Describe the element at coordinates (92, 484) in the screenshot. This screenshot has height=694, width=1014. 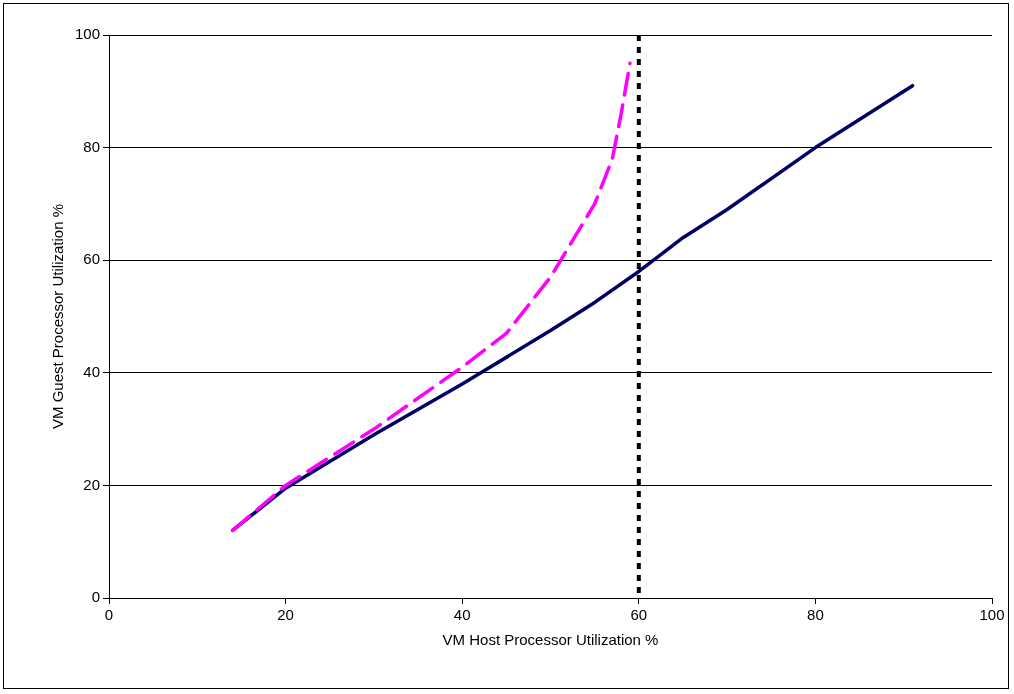
I see `y-tick-label: 20` at that location.